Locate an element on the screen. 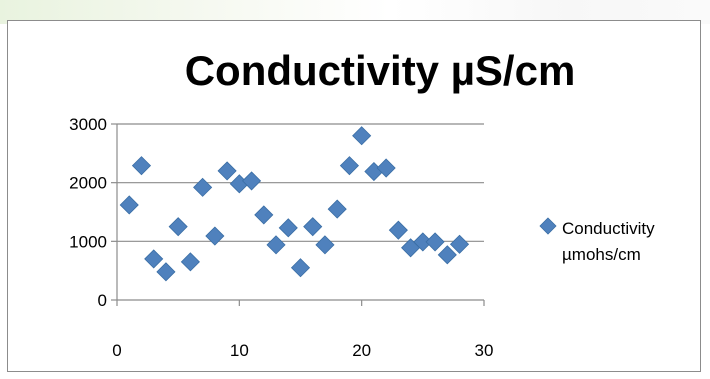 This screenshot has width=710, height=379. legend-label: µmohs/cm is located at coordinates (601, 254).